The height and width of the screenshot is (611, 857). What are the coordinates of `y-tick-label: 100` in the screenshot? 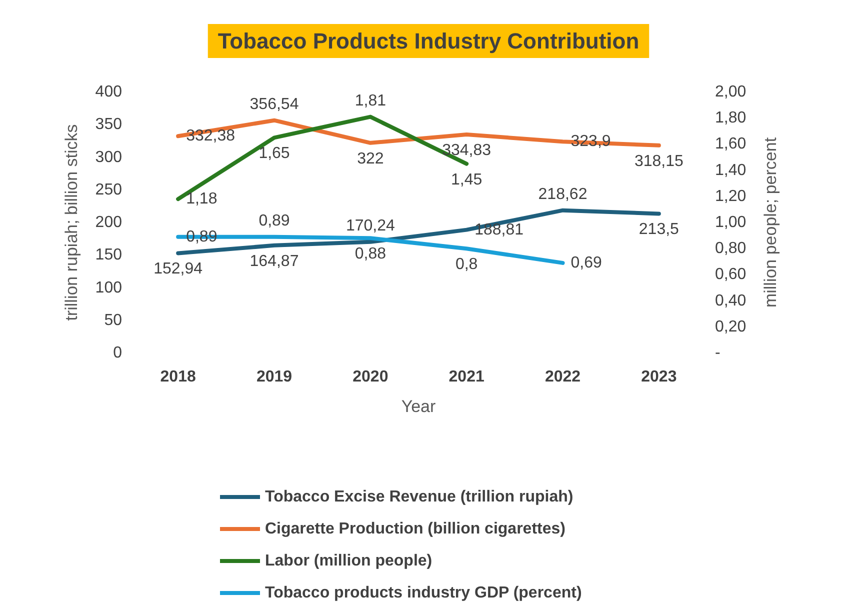 It's located at (108, 287).